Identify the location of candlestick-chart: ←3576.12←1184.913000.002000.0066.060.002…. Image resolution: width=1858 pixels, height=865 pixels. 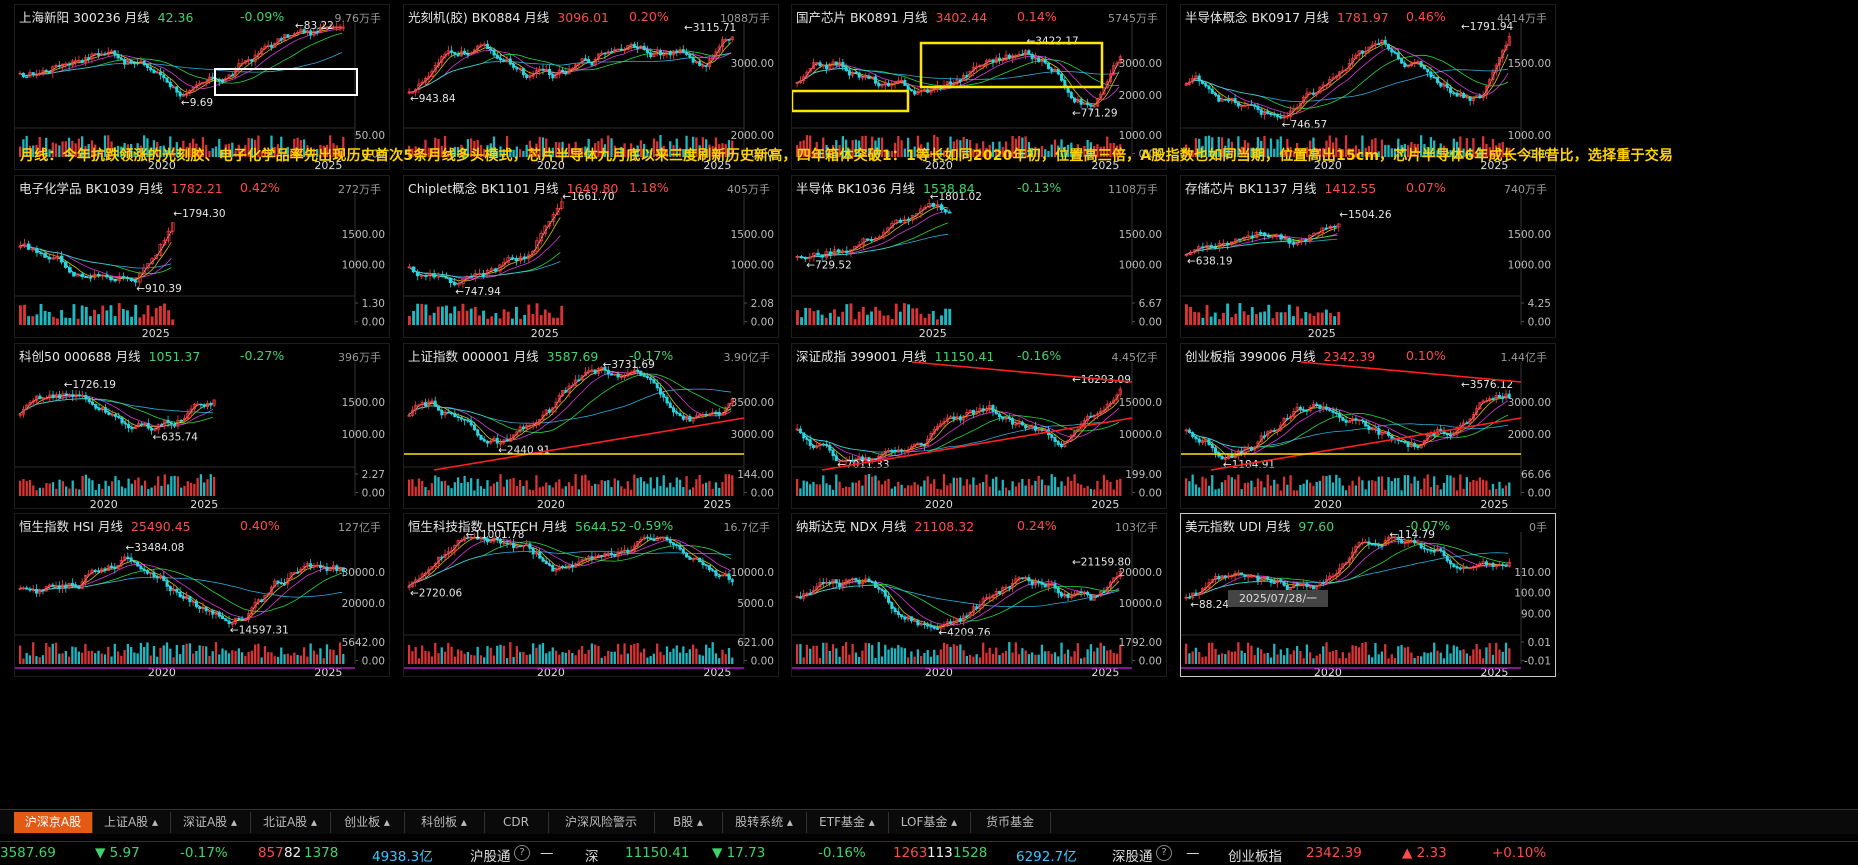
(1368, 426).